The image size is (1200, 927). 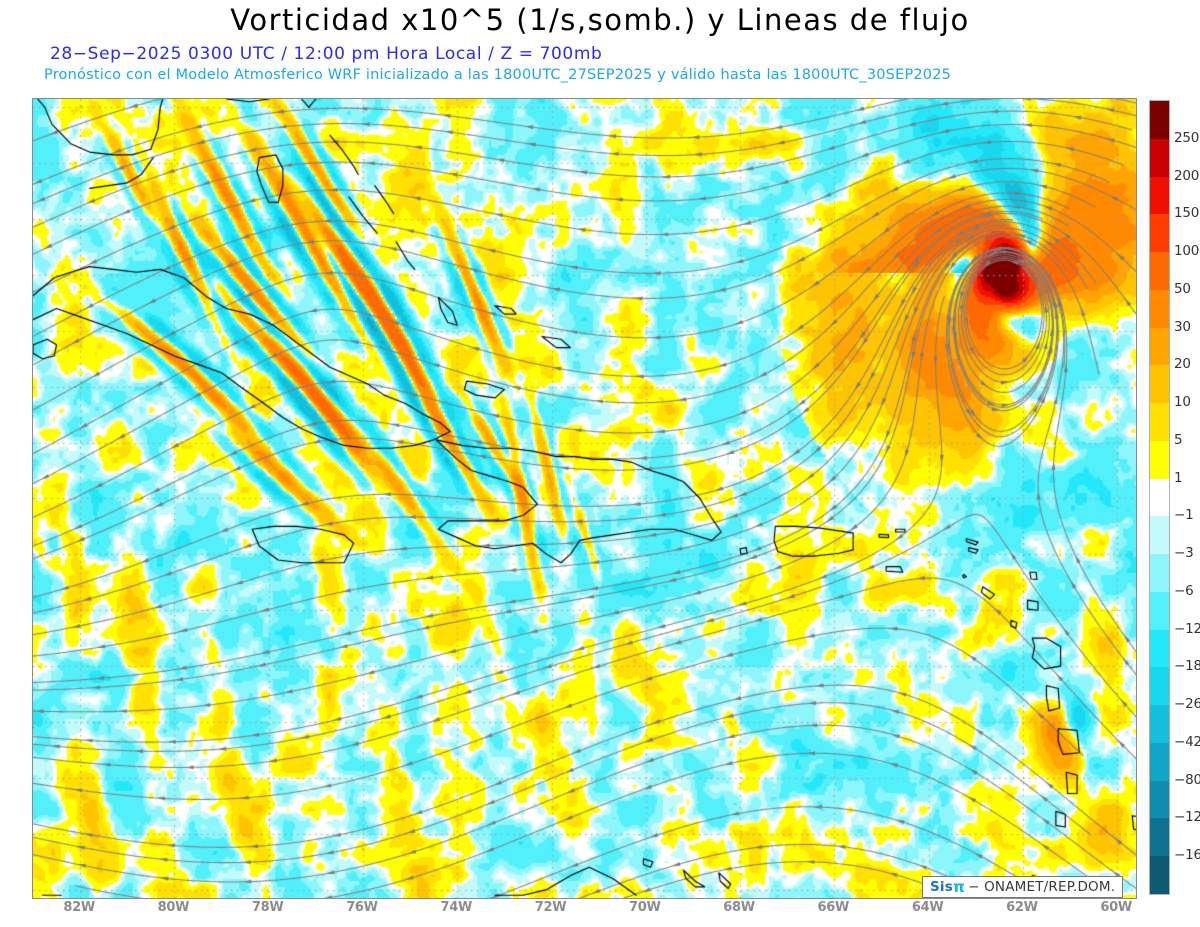 I want to click on colorbar, so click(x=1159, y=497).